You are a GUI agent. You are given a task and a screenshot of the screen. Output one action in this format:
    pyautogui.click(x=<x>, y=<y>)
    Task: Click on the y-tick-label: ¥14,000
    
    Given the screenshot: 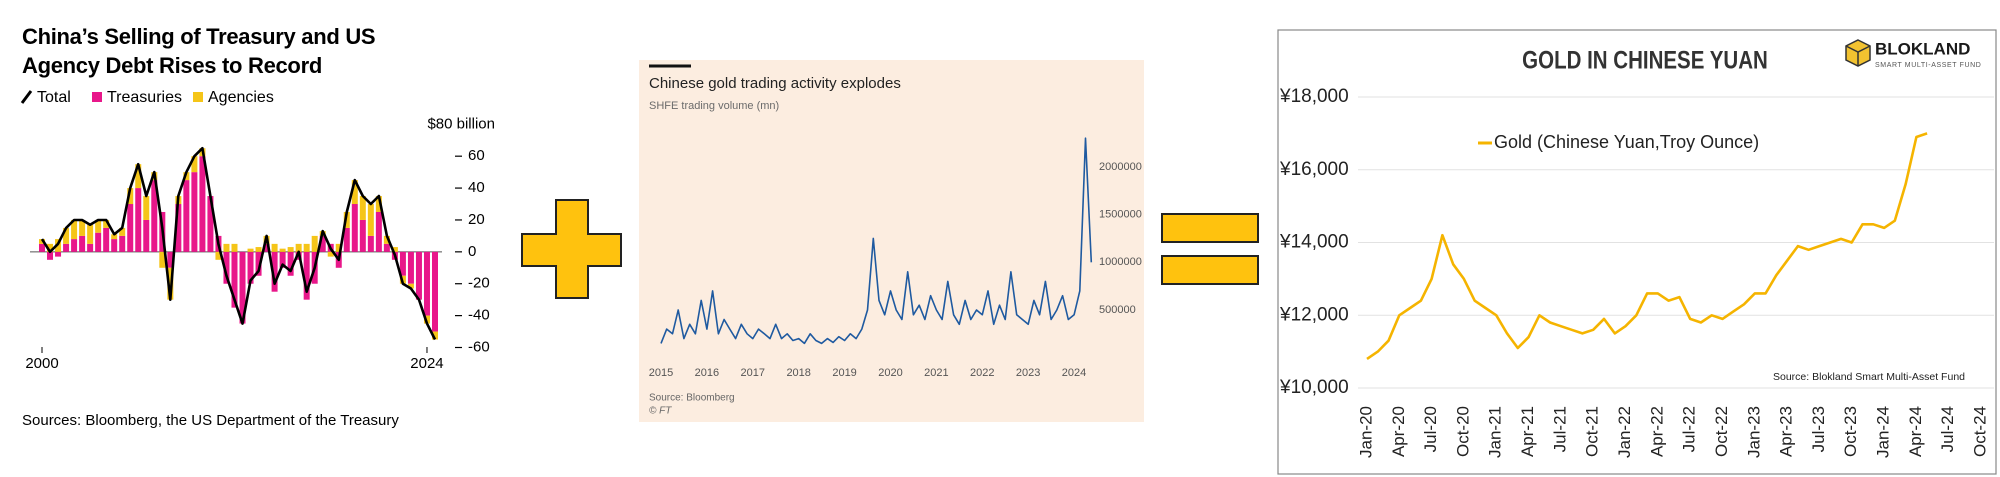 What is the action you would take?
    pyautogui.click(x=1314, y=242)
    